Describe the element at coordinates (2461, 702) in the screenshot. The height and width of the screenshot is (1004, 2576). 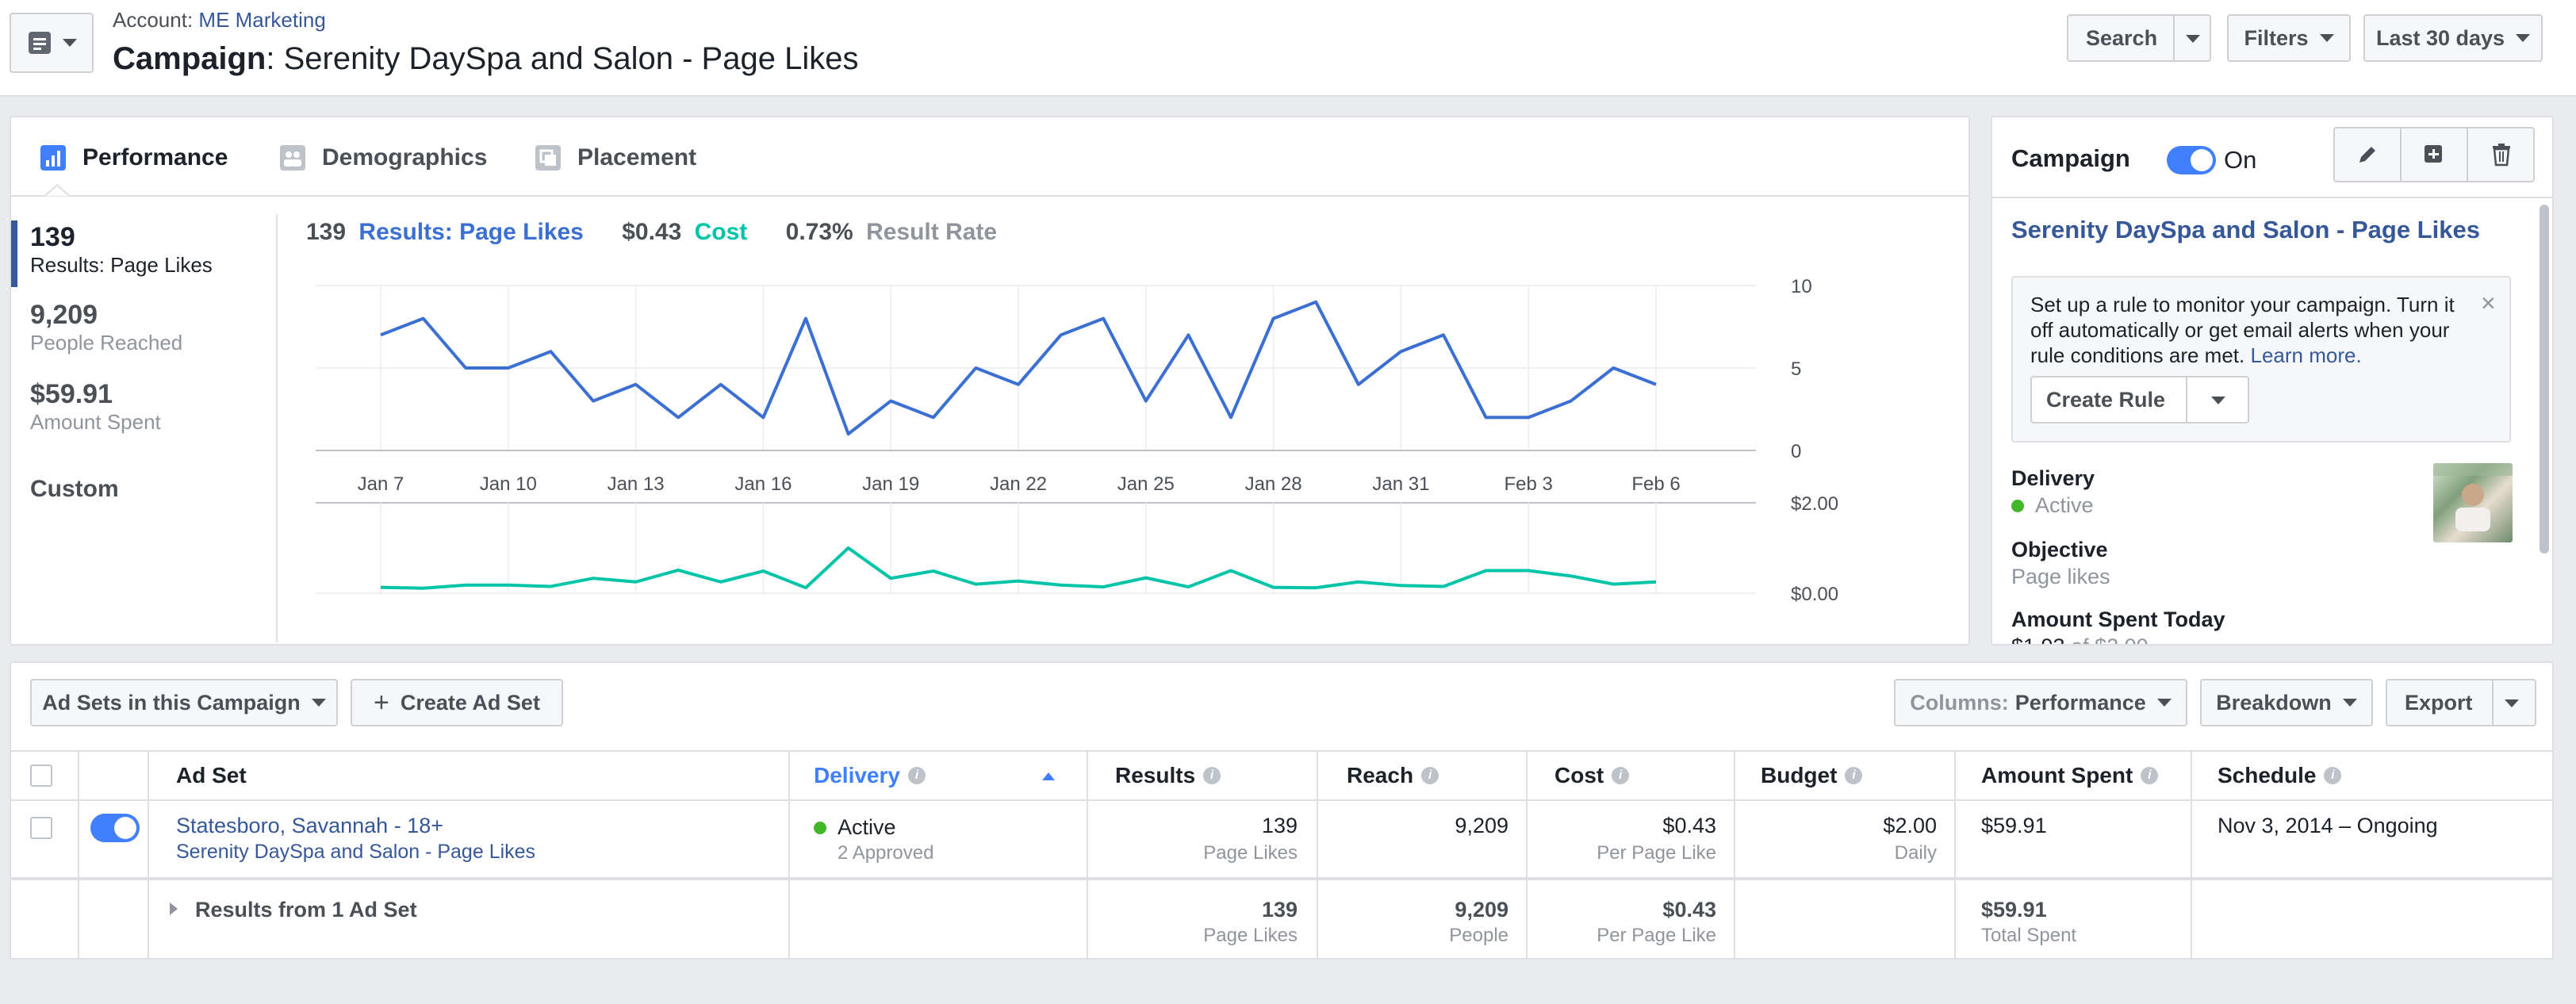
I see `export-button: Export` at that location.